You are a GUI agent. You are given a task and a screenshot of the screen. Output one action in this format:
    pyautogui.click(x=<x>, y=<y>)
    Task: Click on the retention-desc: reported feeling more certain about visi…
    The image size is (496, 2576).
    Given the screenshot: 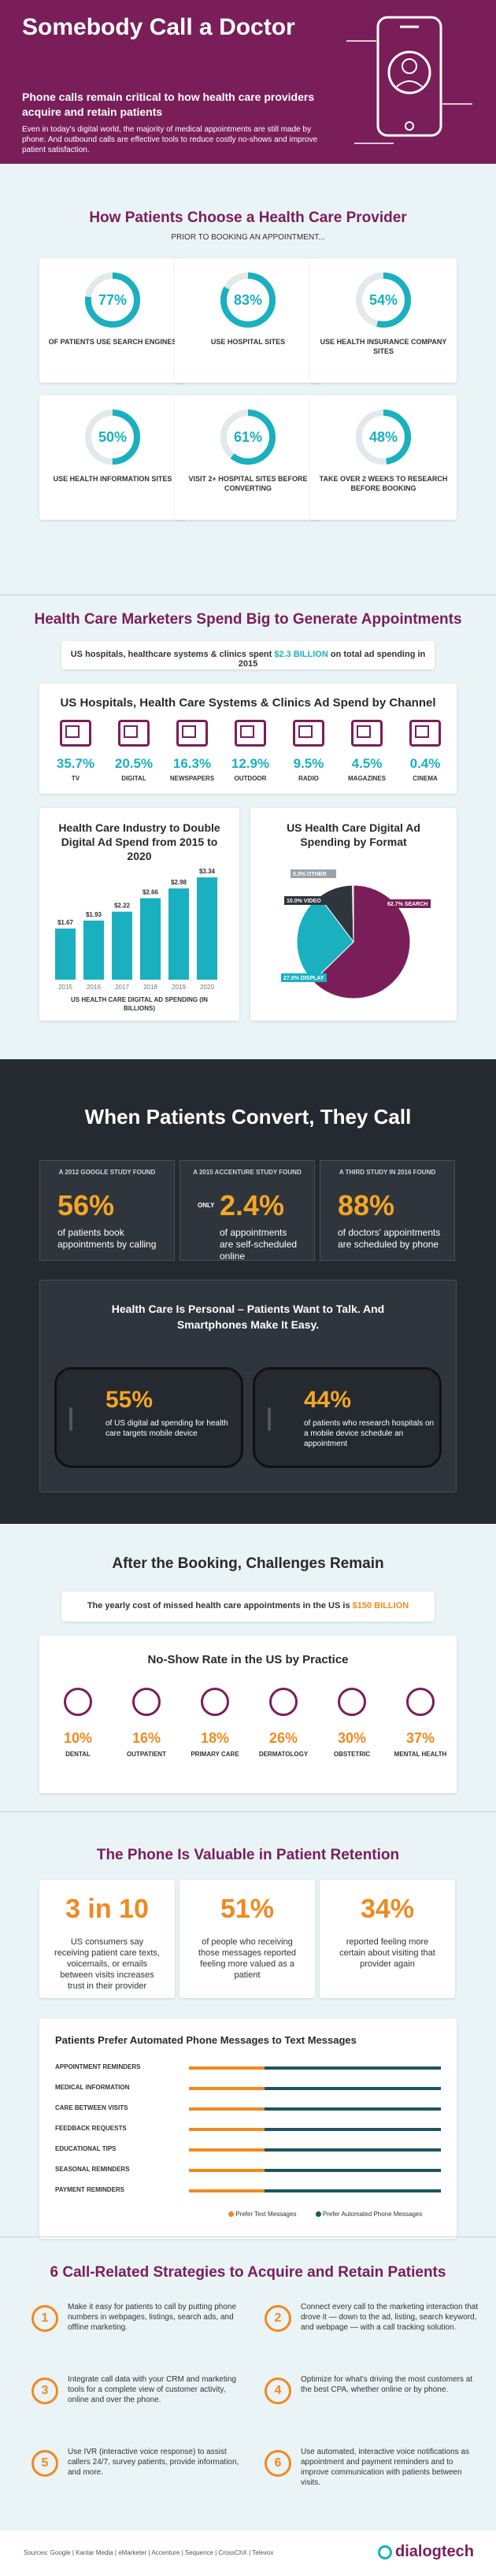 What is the action you would take?
    pyautogui.click(x=387, y=1953)
    